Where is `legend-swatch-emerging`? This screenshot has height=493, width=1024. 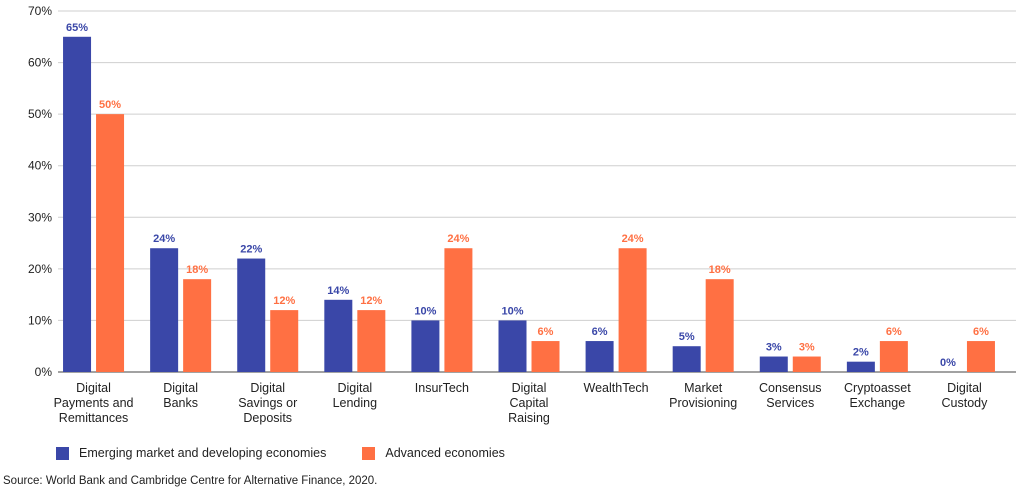 legend-swatch-emerging is located at coordinates (62, 453).